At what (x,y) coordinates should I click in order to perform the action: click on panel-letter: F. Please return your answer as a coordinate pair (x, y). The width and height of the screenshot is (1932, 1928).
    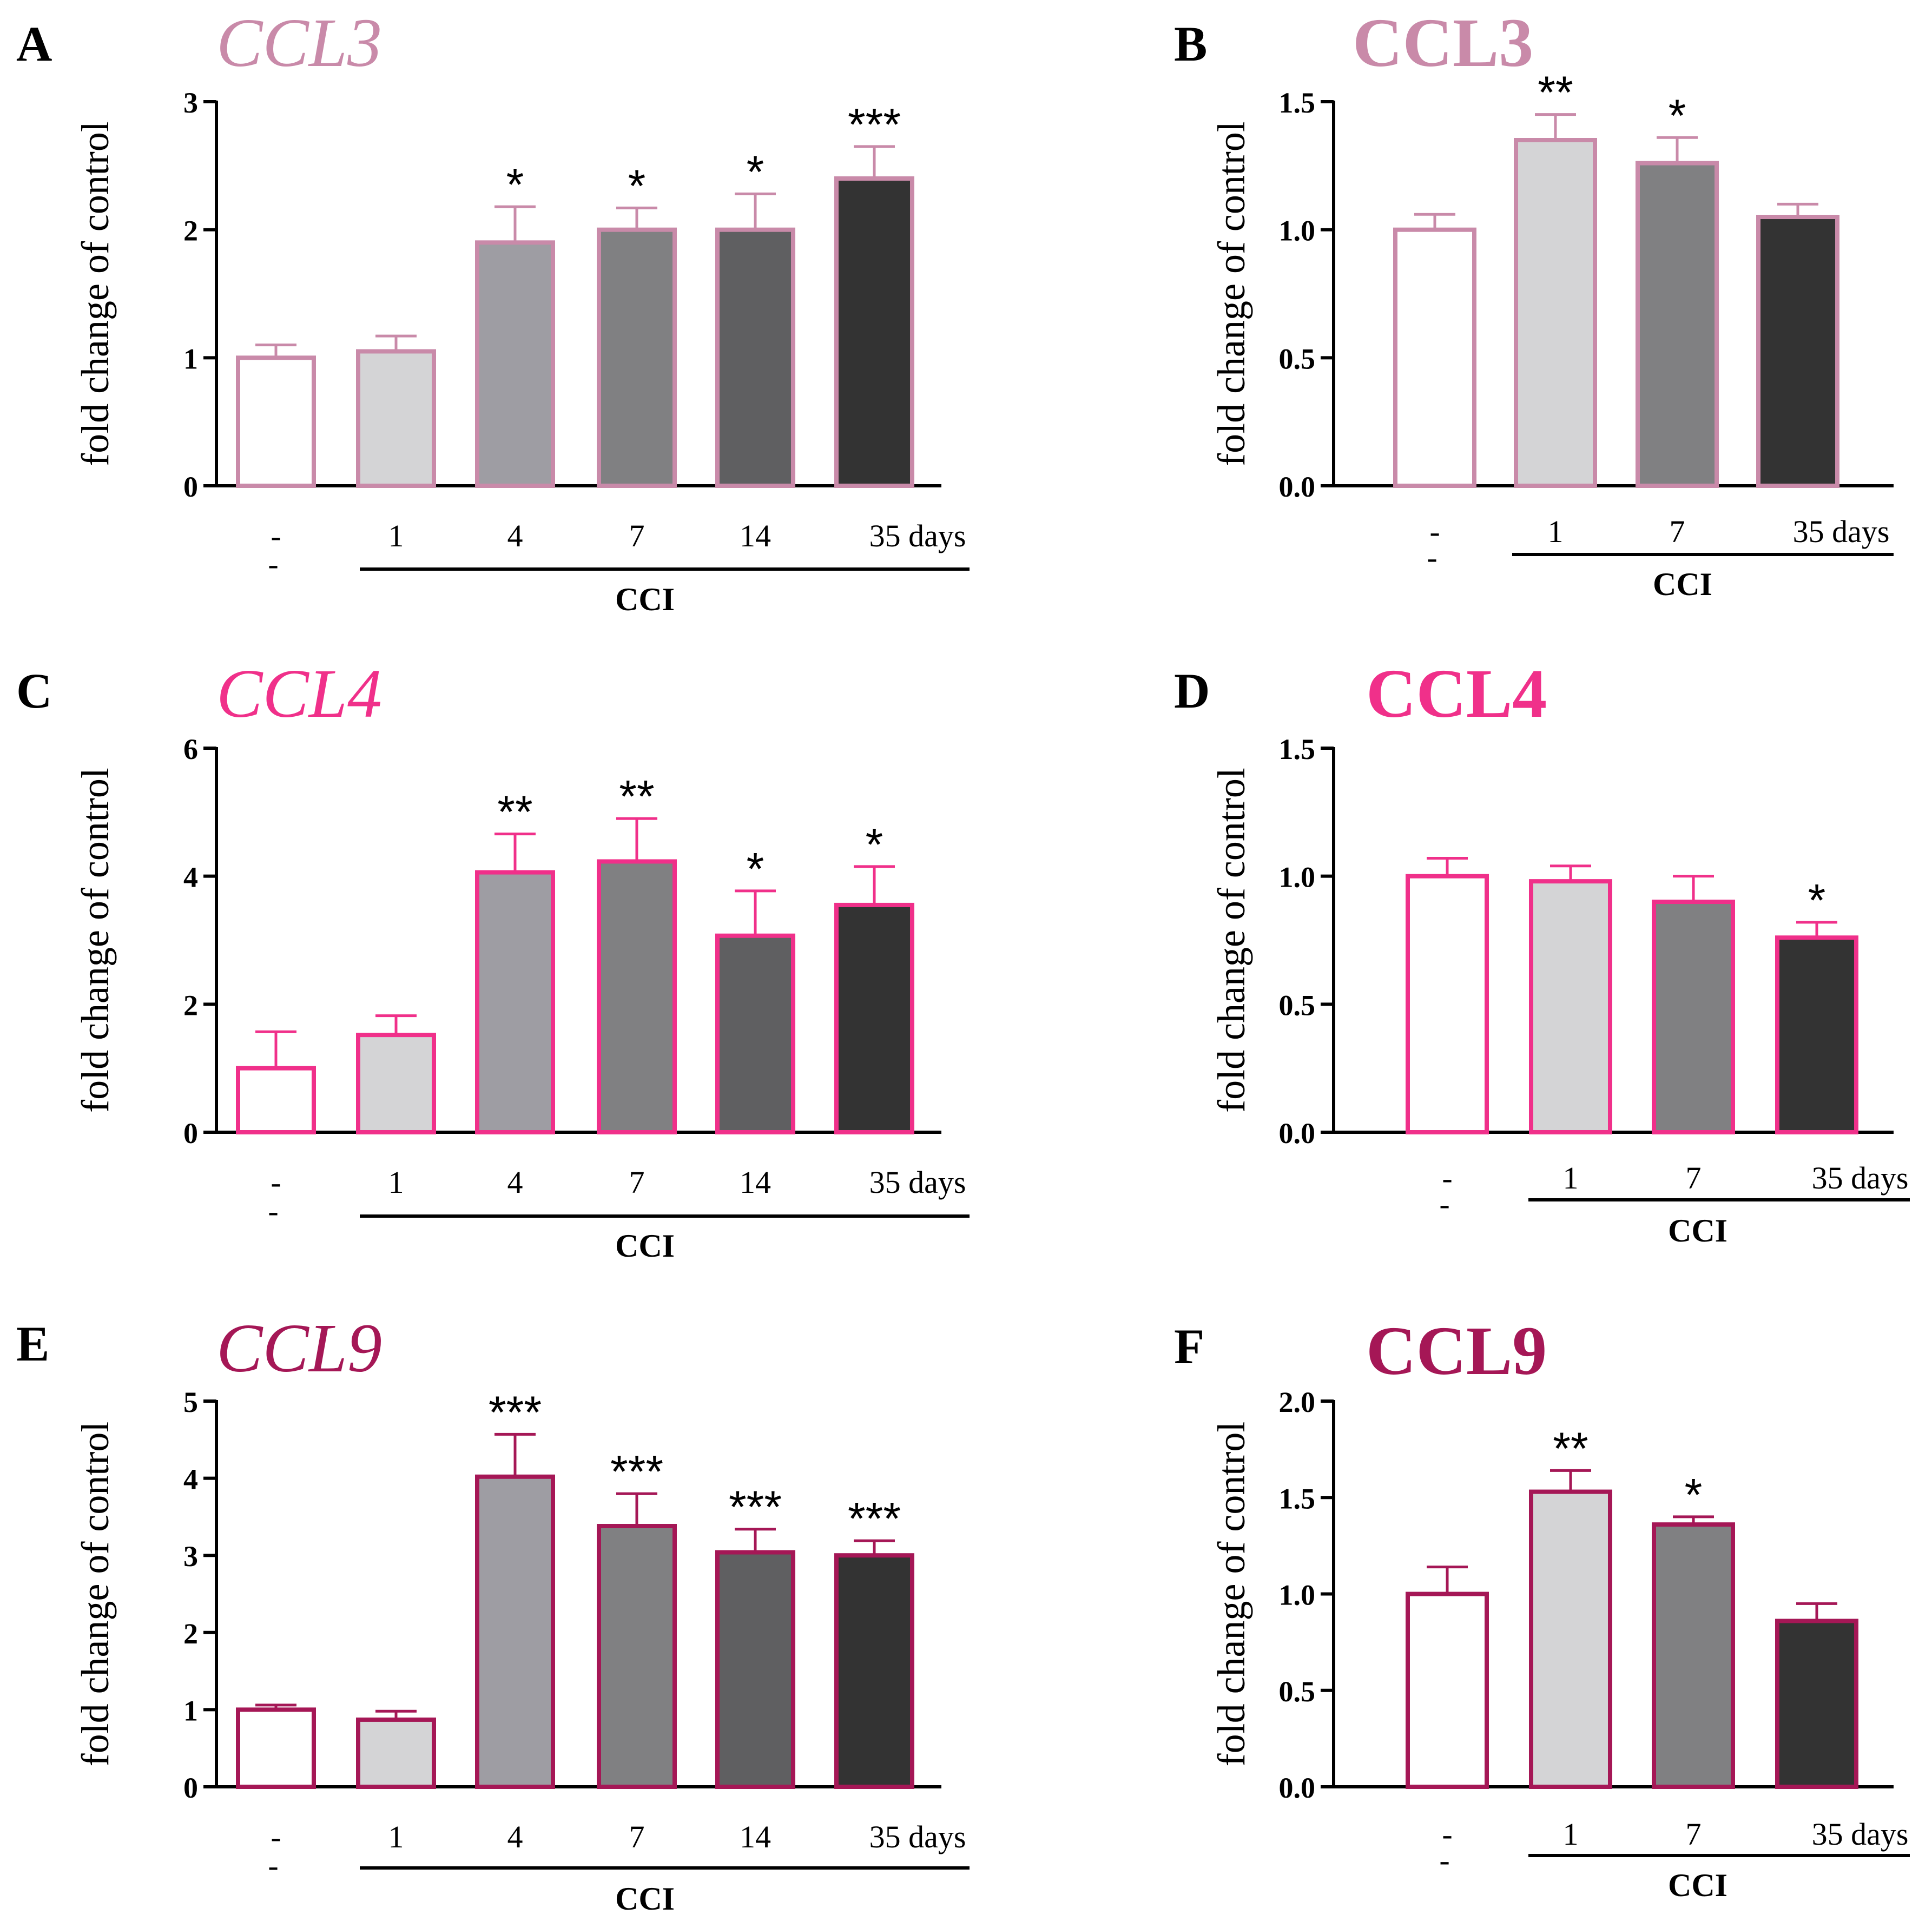
    Looking at the image, I should click on (1189, 1346).